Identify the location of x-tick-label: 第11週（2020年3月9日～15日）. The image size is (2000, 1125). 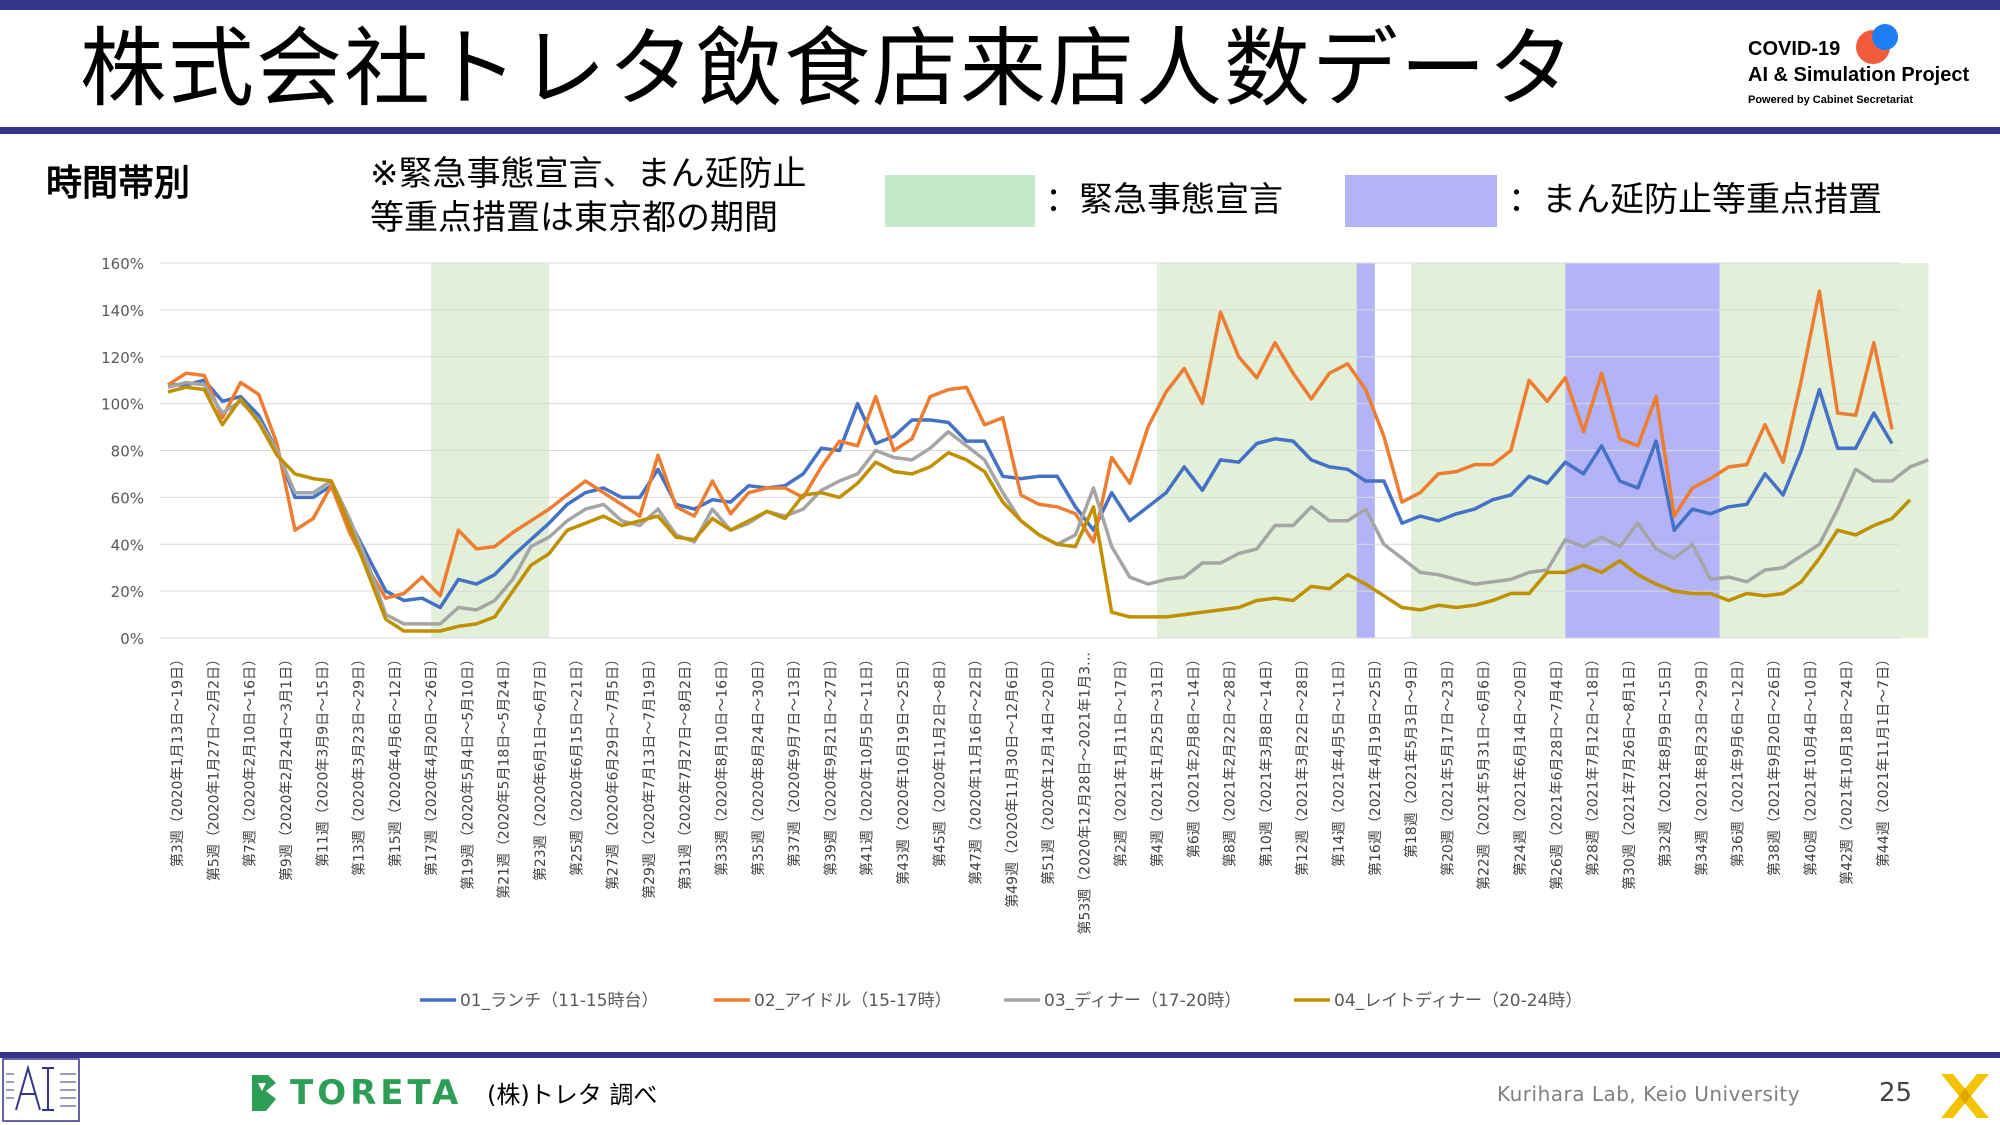
(322, 759).